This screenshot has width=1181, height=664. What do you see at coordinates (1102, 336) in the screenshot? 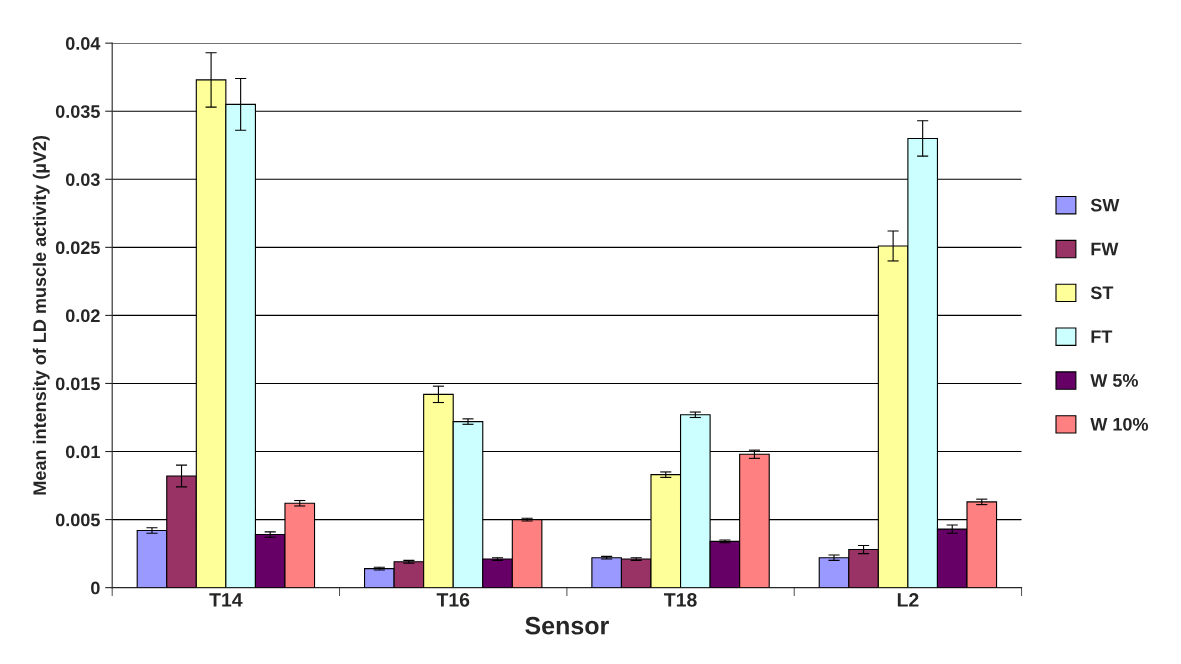
I see `legend-label: FT` at bounding box center [1102, 336].